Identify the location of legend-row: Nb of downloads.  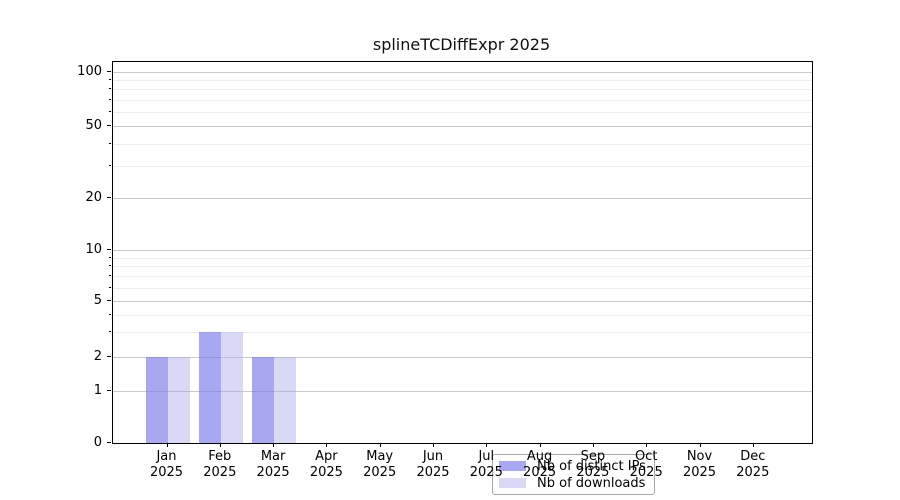
(573, 483).